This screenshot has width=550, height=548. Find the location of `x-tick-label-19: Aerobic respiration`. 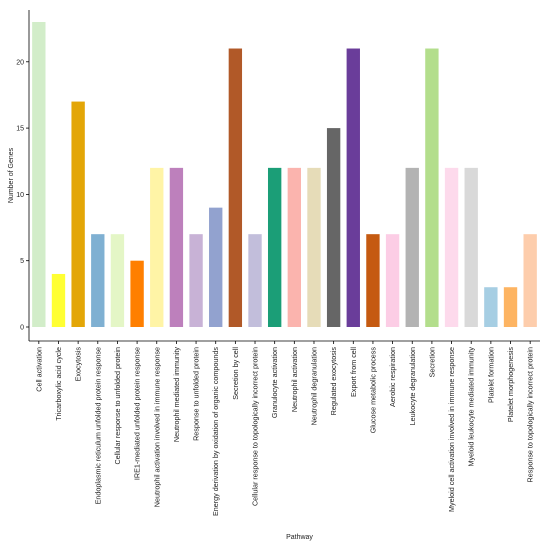

x-tick-label-19: Aerobic respiration is located at coordinates (392, 377).